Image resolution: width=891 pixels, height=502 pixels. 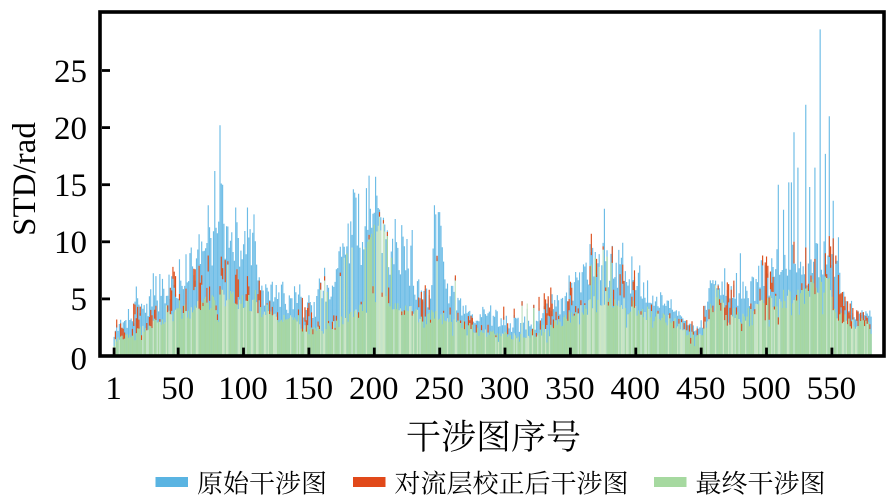 I want to click on svg-text: 200, so click(x=374, y=389).